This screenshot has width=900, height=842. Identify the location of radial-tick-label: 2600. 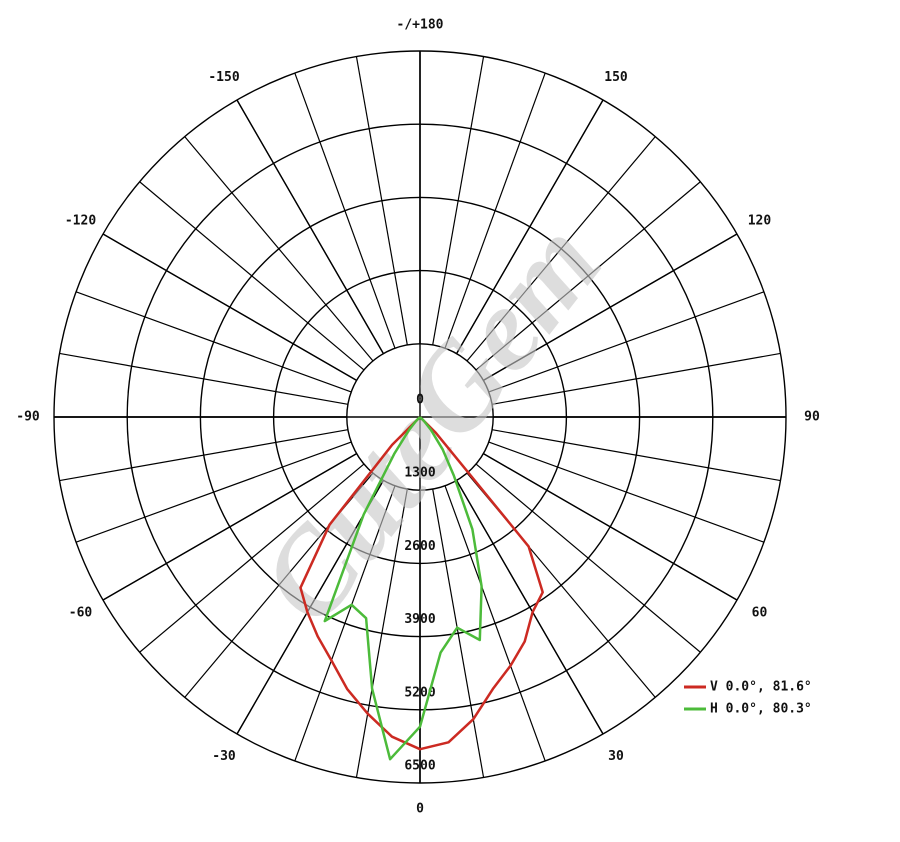
(419, 546).